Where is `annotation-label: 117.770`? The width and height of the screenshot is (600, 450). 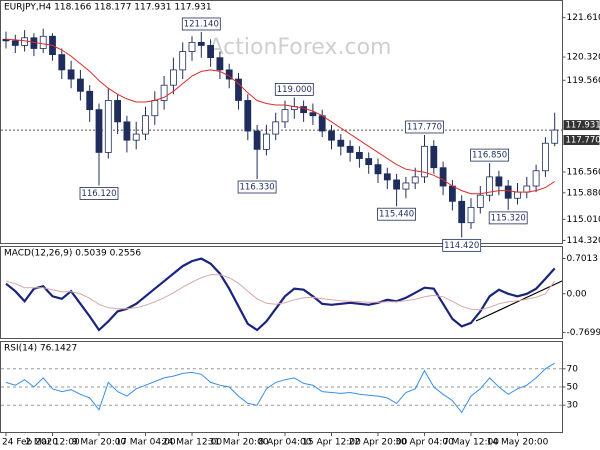 annotation-label: 117.770 is located at coordinates (424, 127).